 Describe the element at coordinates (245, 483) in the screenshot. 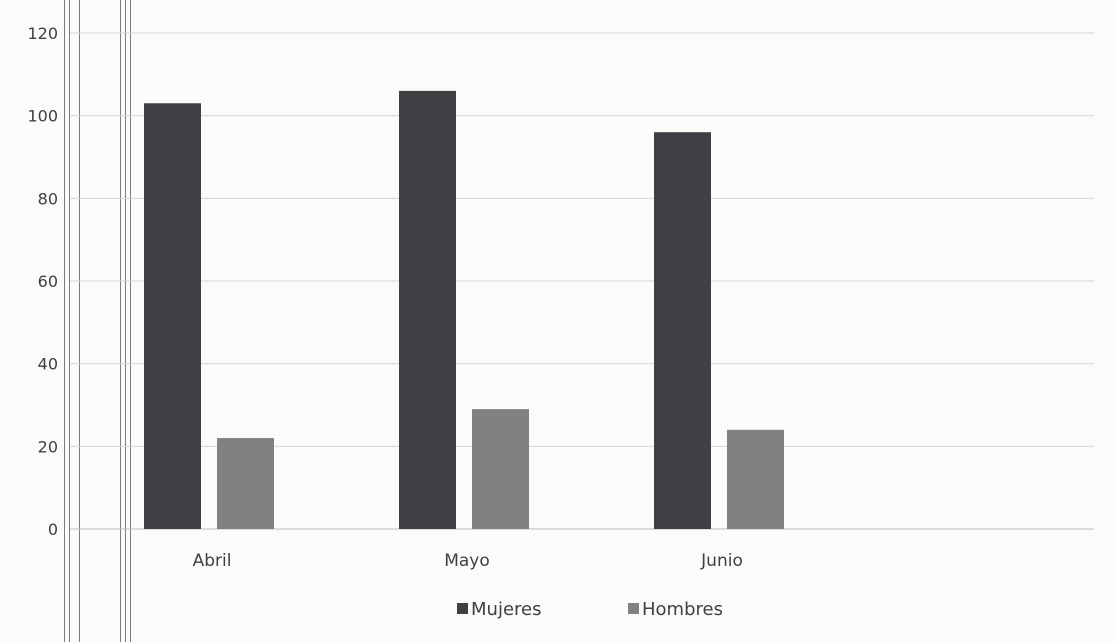

I see `bar-hombres-abril` at that location.